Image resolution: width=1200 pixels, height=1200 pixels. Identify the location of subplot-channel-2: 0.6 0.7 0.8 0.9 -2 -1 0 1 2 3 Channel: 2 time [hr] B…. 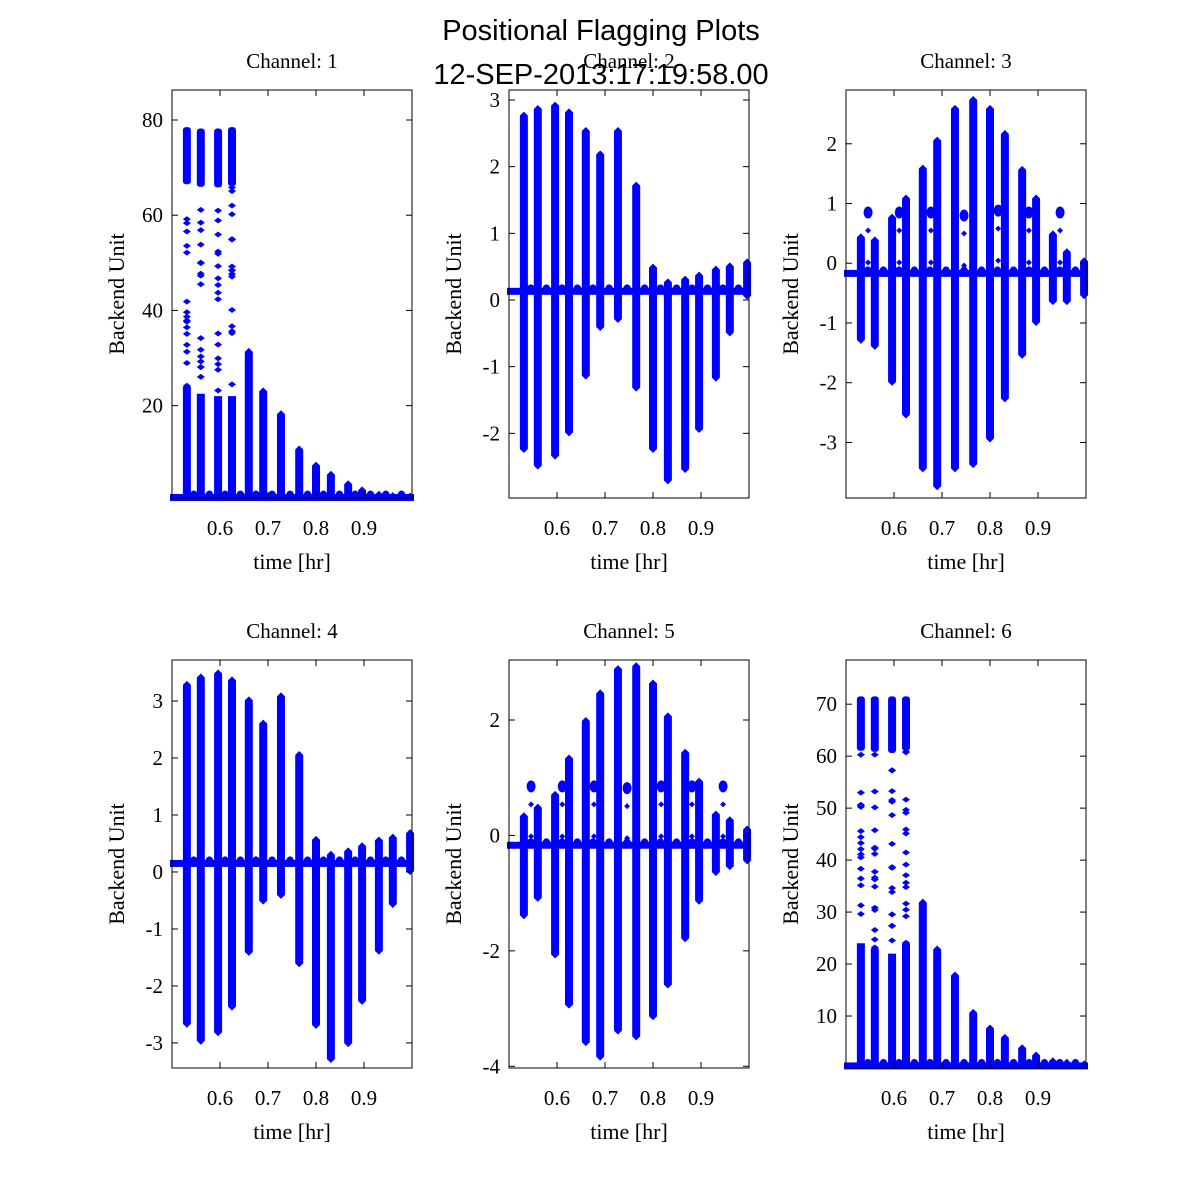
(596, 311).